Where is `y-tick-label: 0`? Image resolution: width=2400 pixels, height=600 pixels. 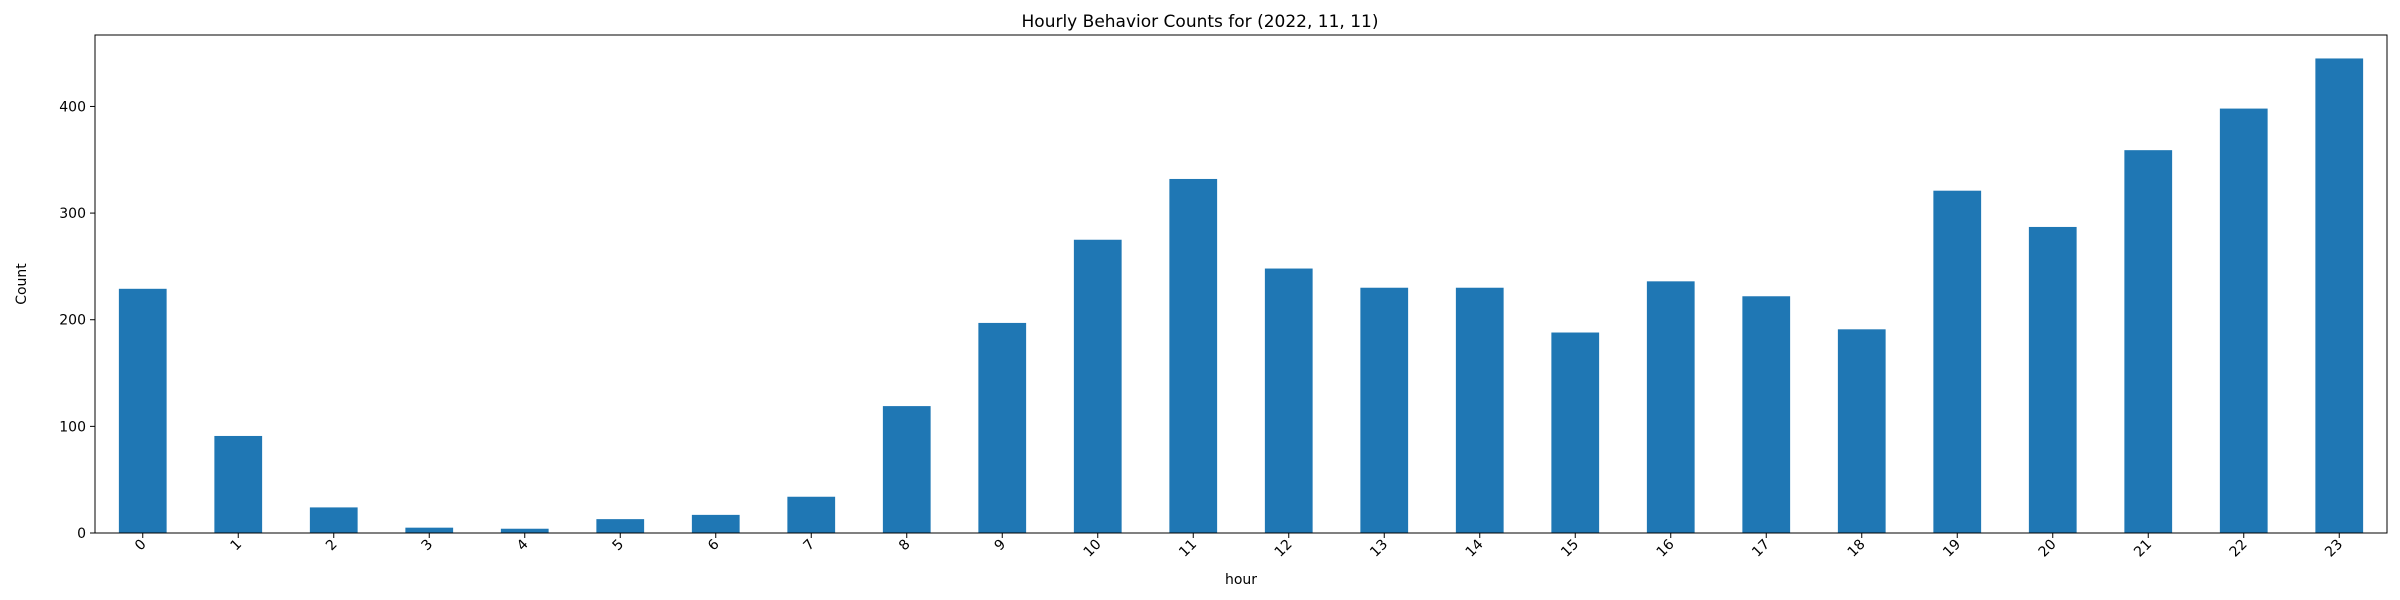 y-tick-label: 0 is located at coordinates (81, 534).